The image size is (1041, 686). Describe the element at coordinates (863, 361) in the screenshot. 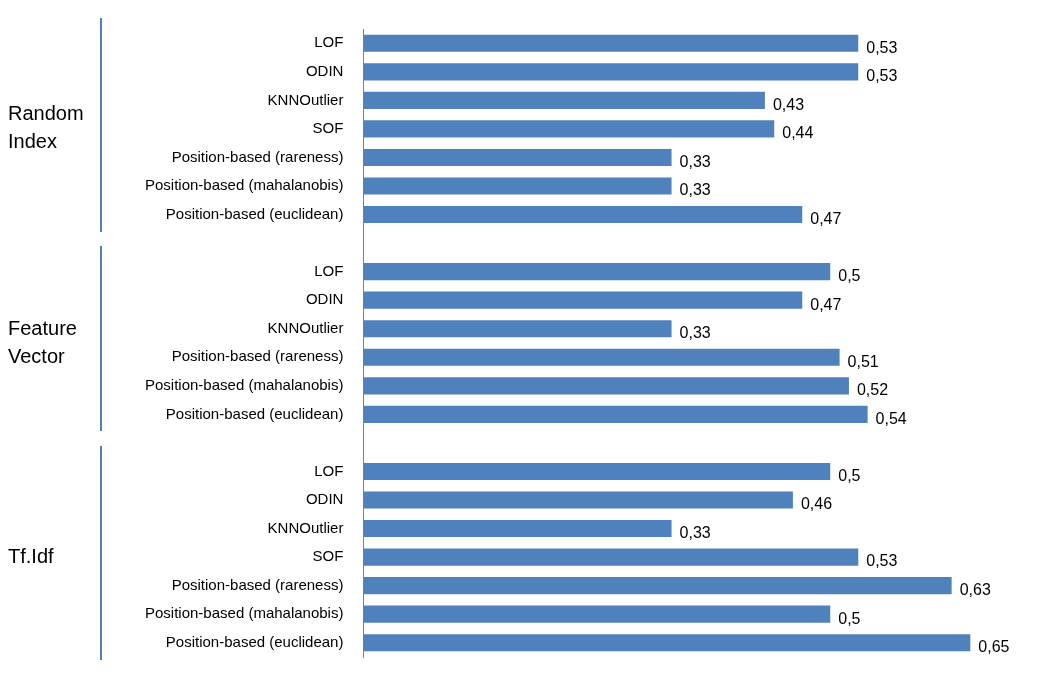

I see `data-label: 0,51` at that location.